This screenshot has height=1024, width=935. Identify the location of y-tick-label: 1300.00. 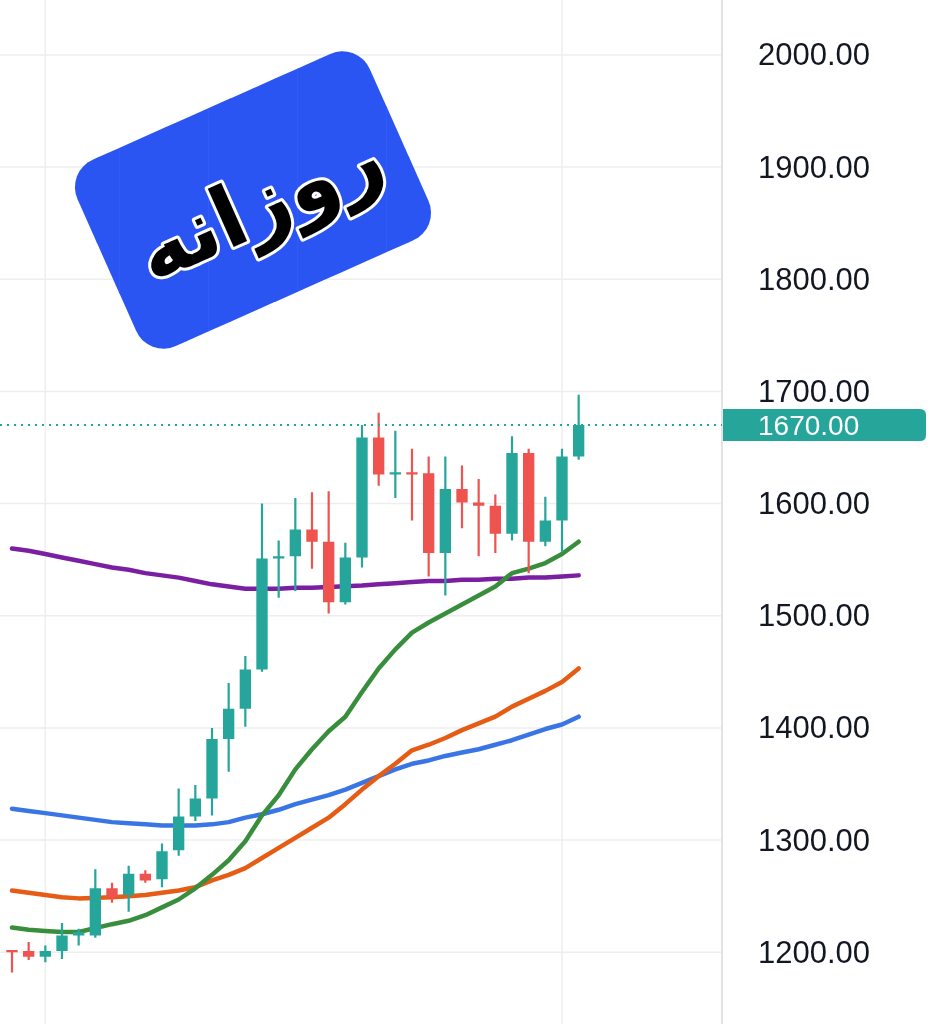
(814, 840).